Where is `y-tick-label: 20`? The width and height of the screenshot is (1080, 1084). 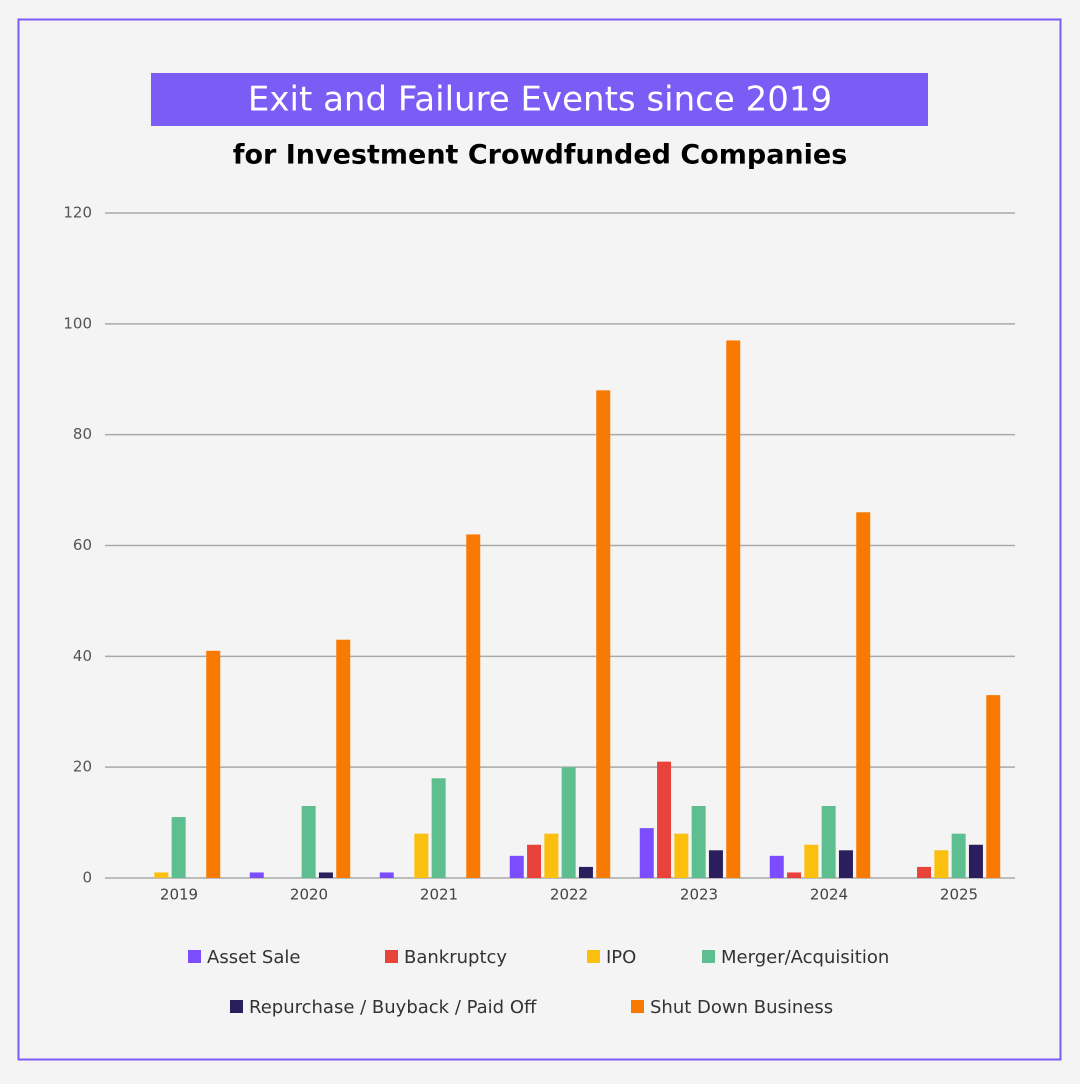 y-tick-label: 20 is located at coordinates (82, 767).